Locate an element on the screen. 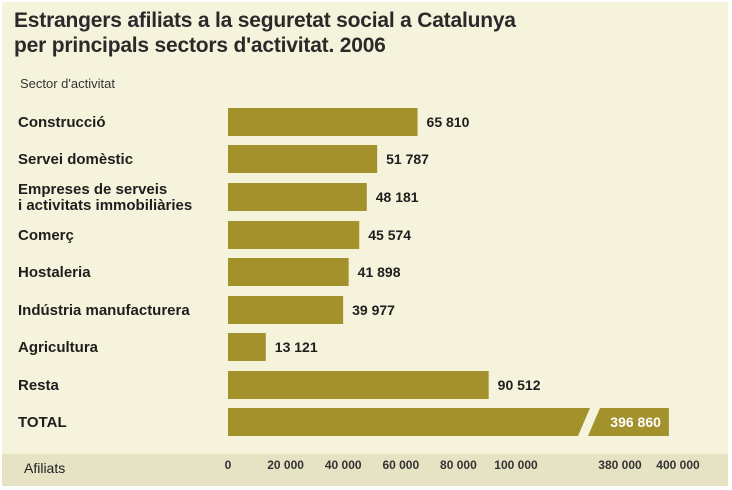  x-tick-label: 80 000 is located at coordinates (458, 465).